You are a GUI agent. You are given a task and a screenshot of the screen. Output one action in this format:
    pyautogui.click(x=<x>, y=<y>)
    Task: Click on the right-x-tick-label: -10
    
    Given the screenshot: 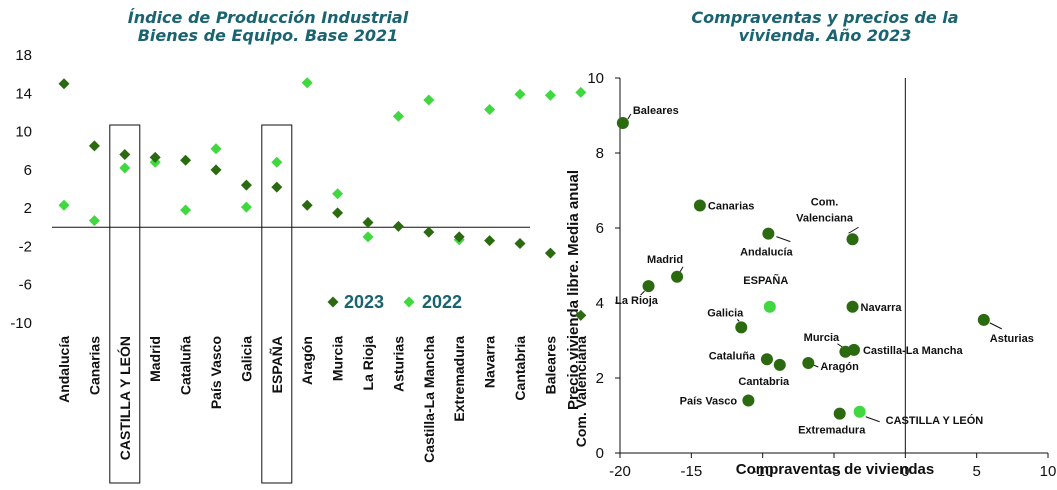 What is the action you would take?
    pyautogui.click(x=763, y=471)
    